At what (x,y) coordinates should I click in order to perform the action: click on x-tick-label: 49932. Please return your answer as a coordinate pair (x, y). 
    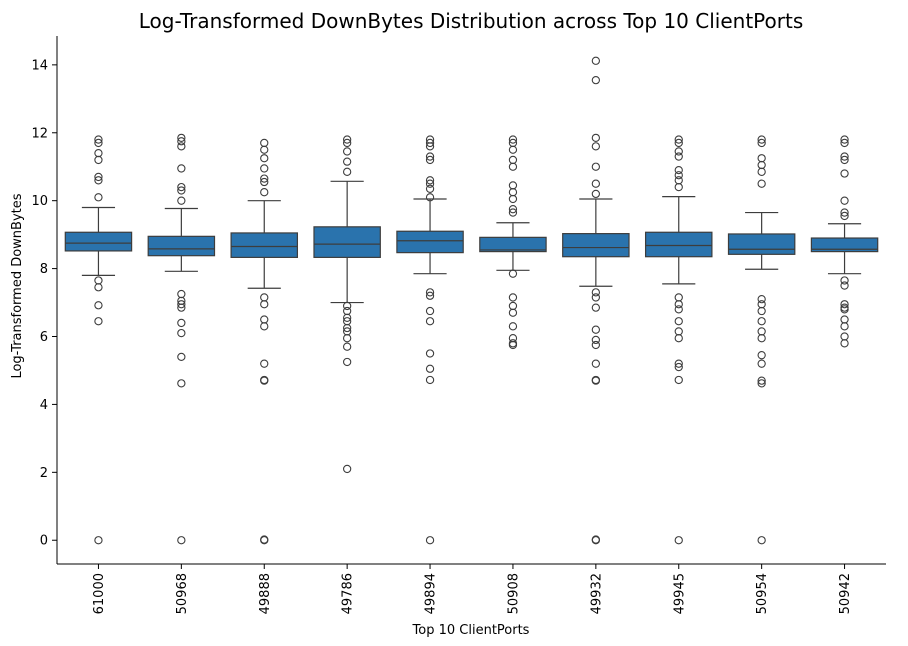
    Looking at the image, I should click on (596, 593).